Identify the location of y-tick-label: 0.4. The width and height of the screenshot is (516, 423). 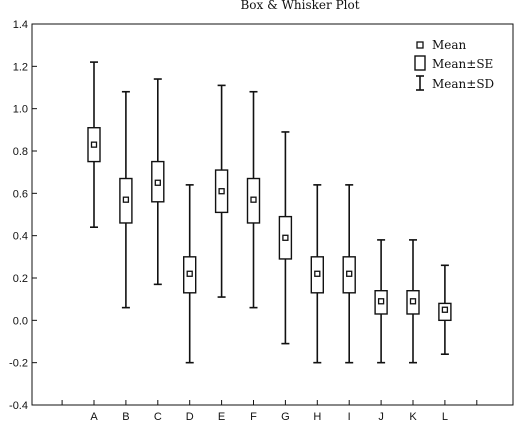
(20, 237).